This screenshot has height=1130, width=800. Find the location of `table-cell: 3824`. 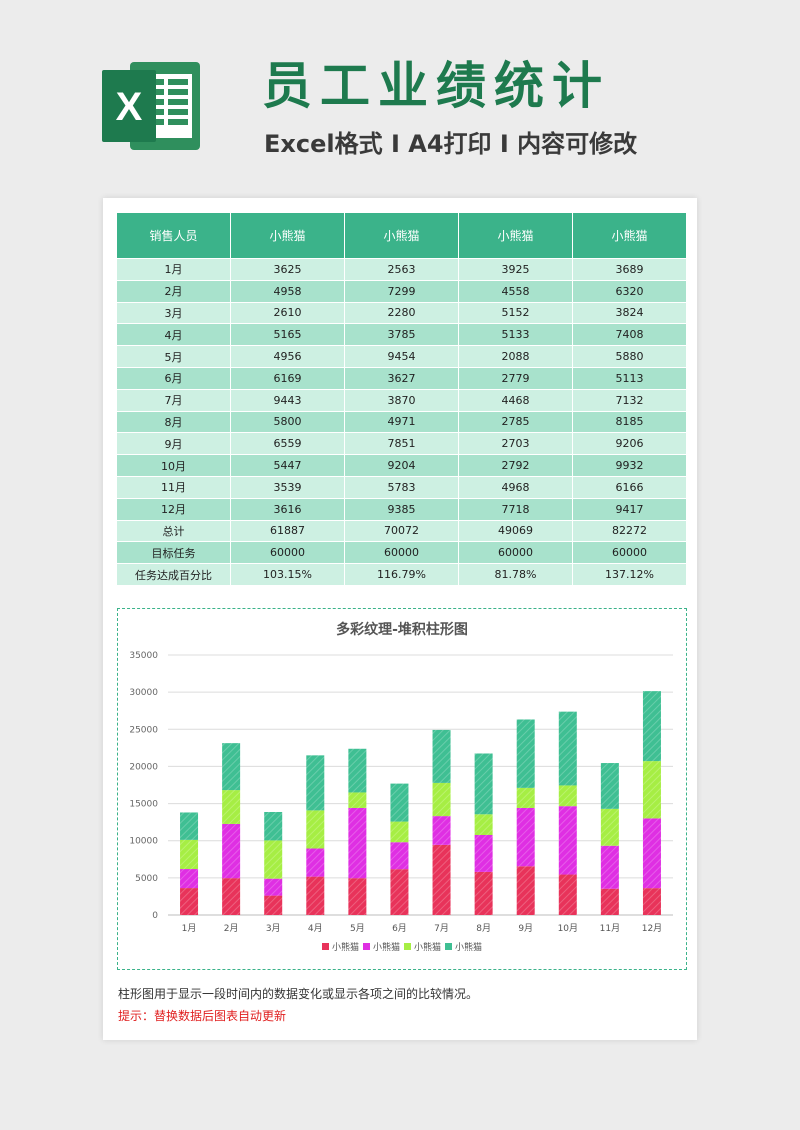

table-cell: 3824 is located at coordinates (629, 313).